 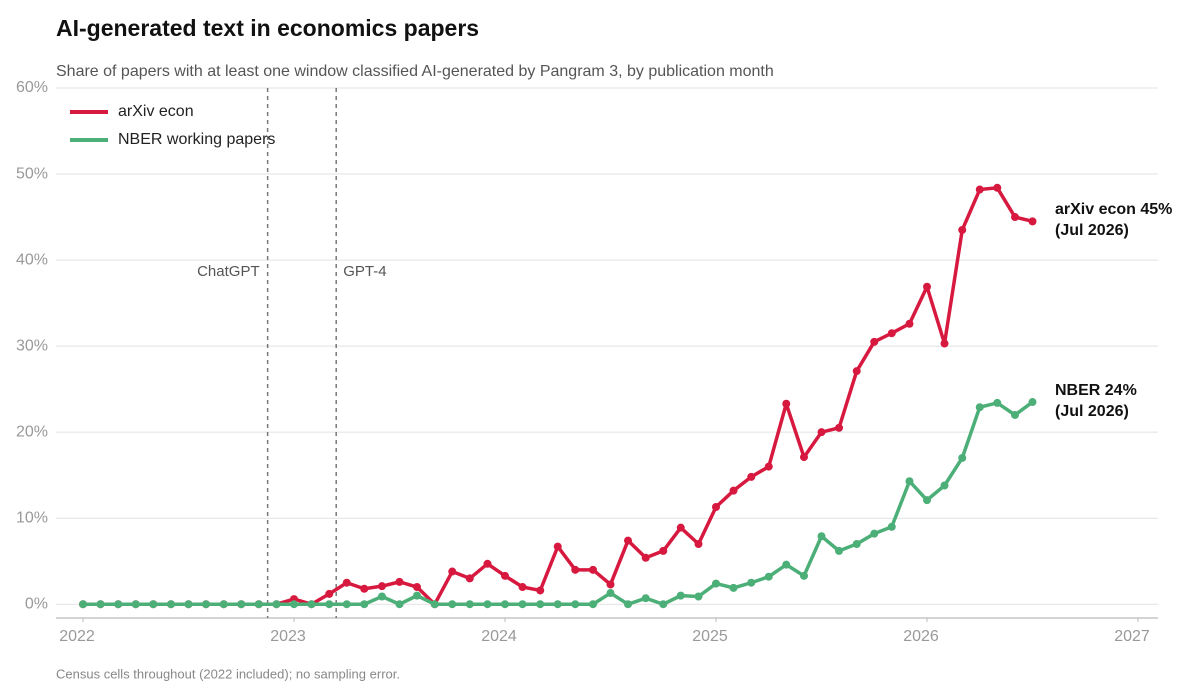 I want to click on event-label: GPT-4, so click(x=364, y=271).